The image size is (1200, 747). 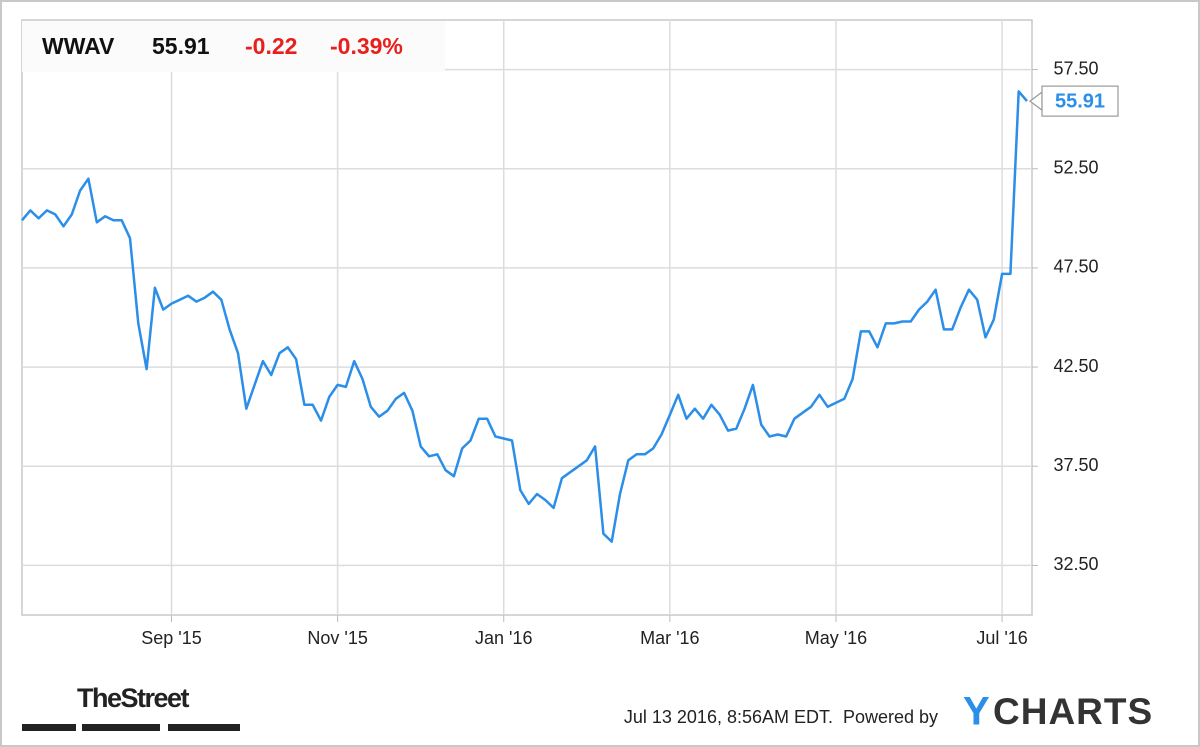 I want to click on x-tick-label: Sep '15, so click(x=171, y=638).